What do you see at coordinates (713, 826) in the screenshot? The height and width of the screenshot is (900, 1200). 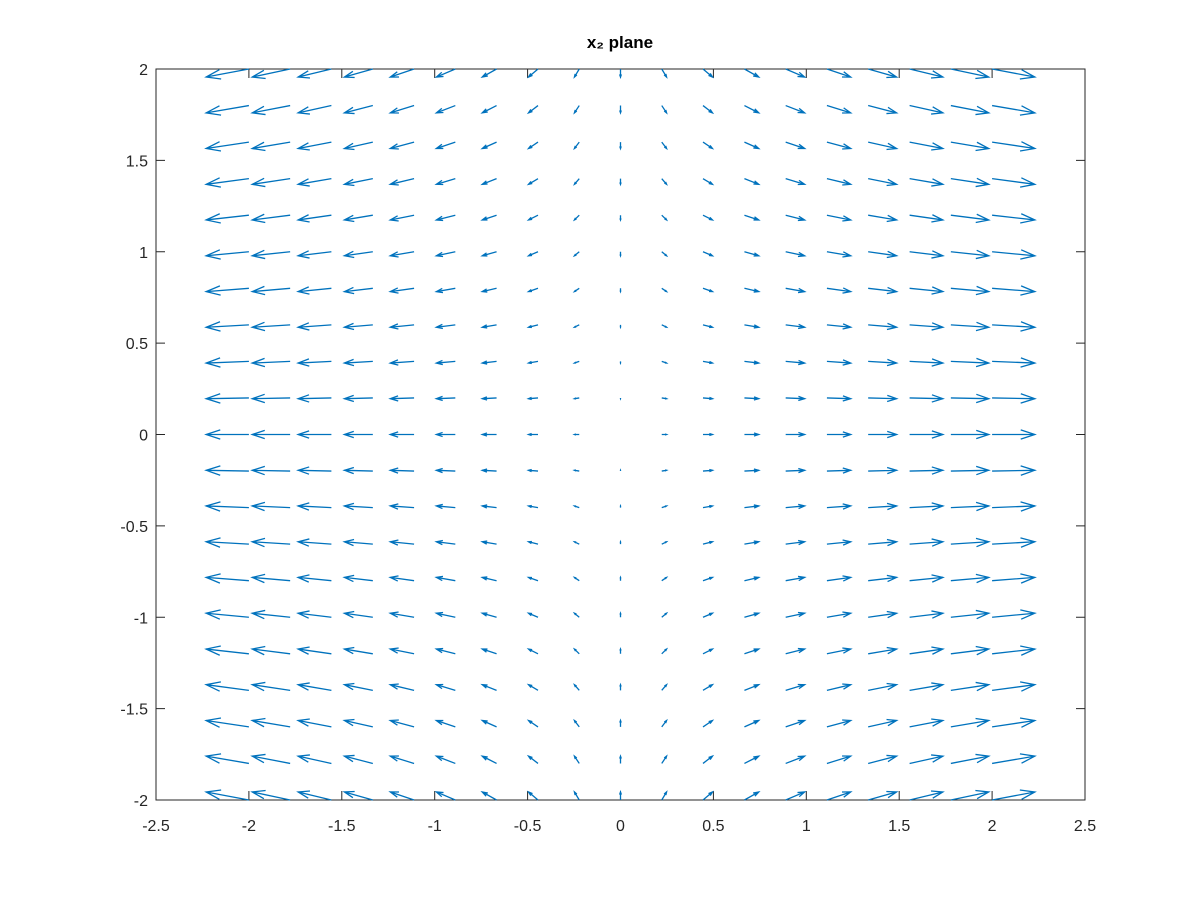 I see `x-tick-label: 0.5` at bounding box center [713, 826].